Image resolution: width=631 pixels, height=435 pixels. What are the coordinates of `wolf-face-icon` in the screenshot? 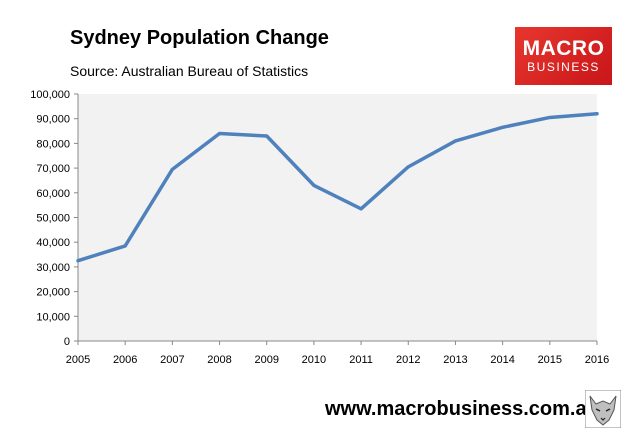 It's located at (603, 409).